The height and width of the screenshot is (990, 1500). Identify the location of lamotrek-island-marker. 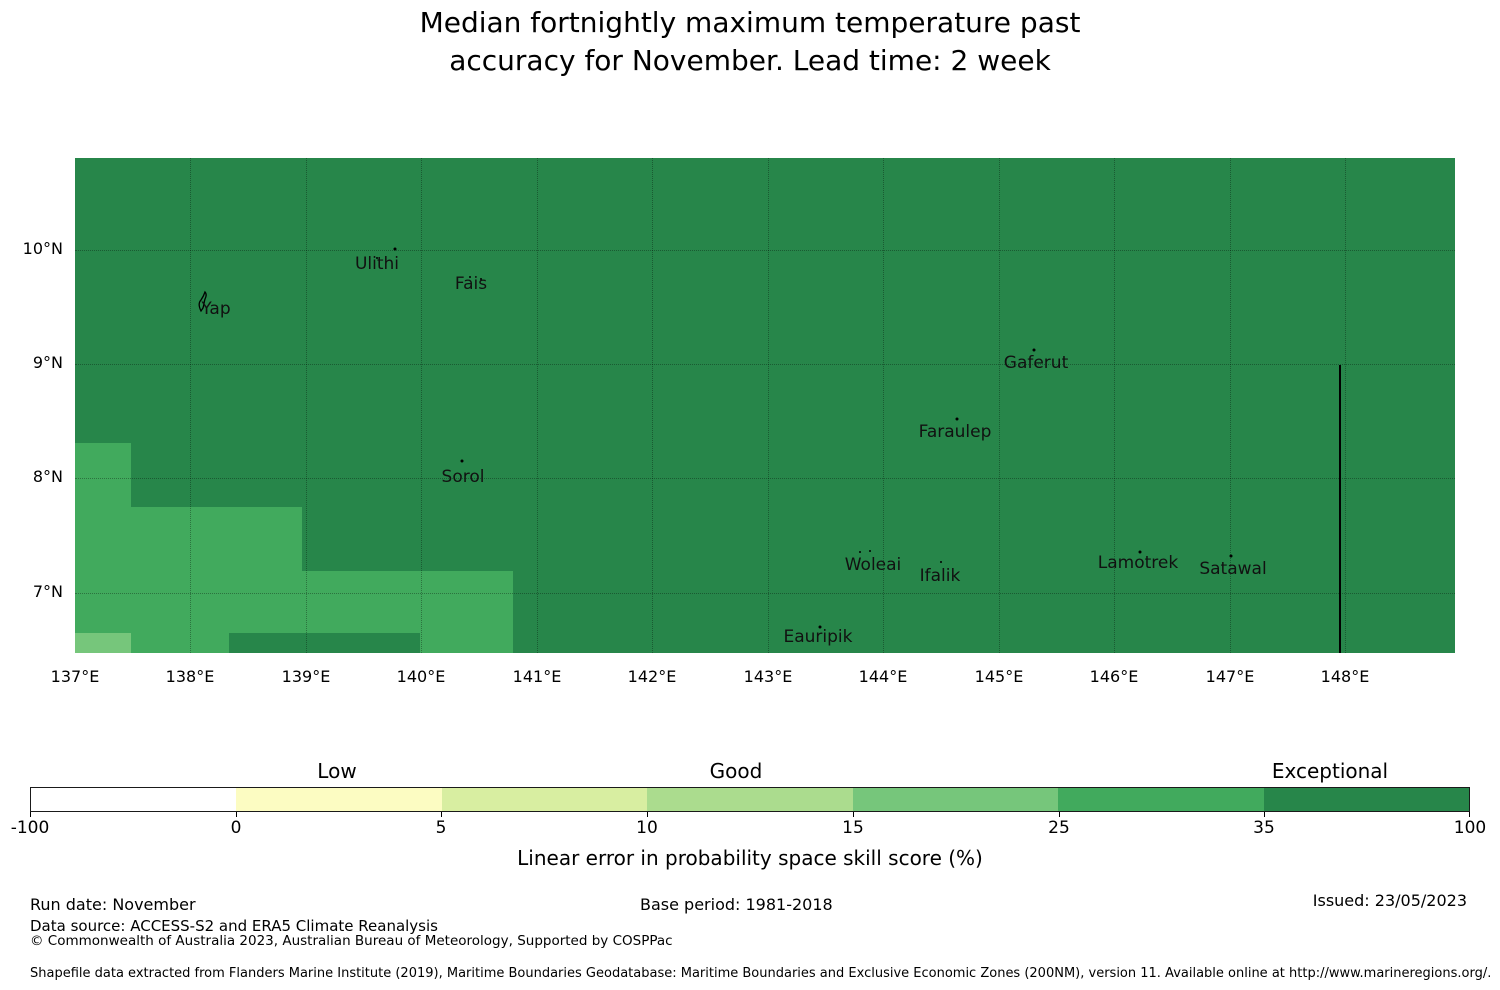
(1140, 552).